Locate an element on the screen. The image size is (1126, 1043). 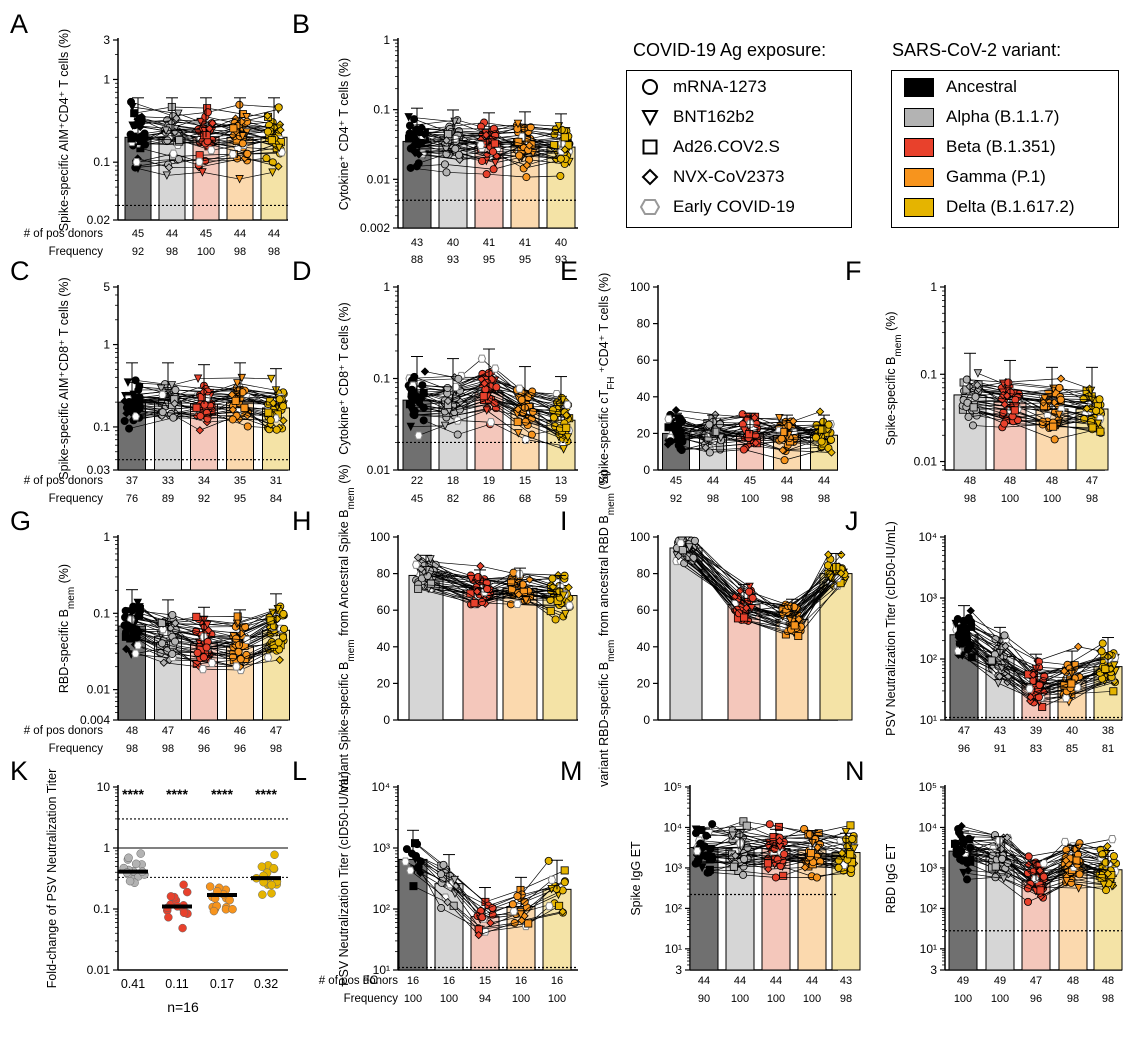
y-tick-label: 60 is located at coordinates (644, 360).